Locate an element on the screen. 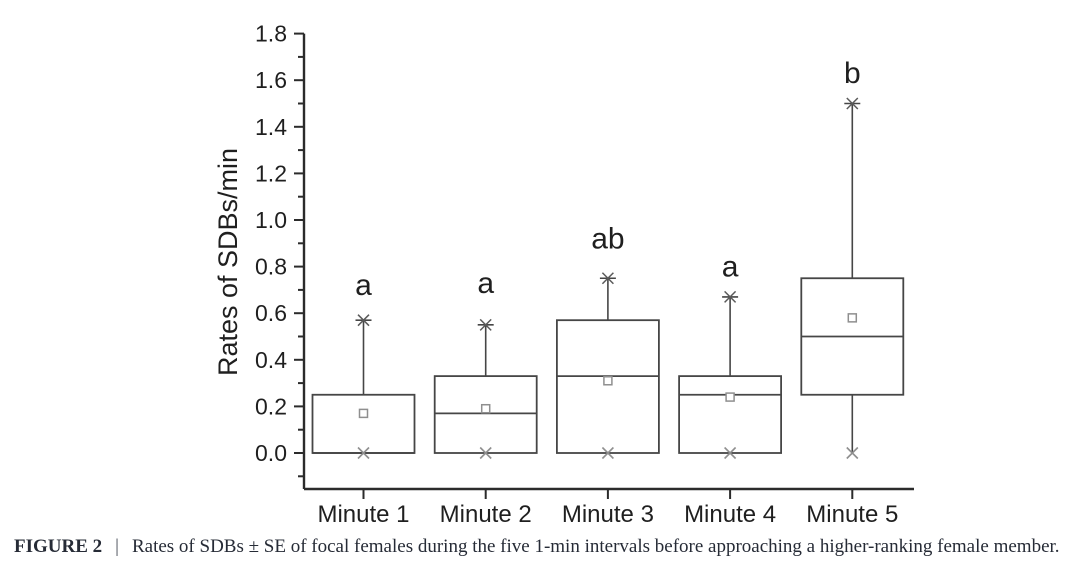 This screenshot has width=1080, height=573. y-tick-label: 0.6 is located at coordinates (271, 313).